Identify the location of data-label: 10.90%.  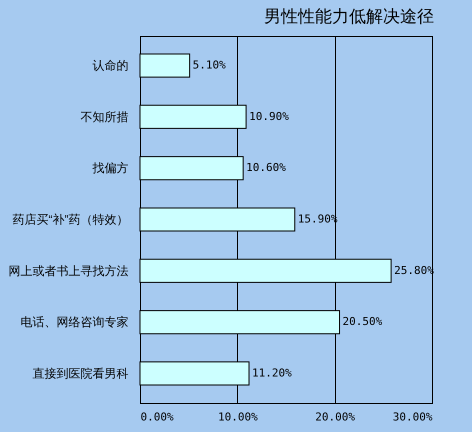
(269, 116).